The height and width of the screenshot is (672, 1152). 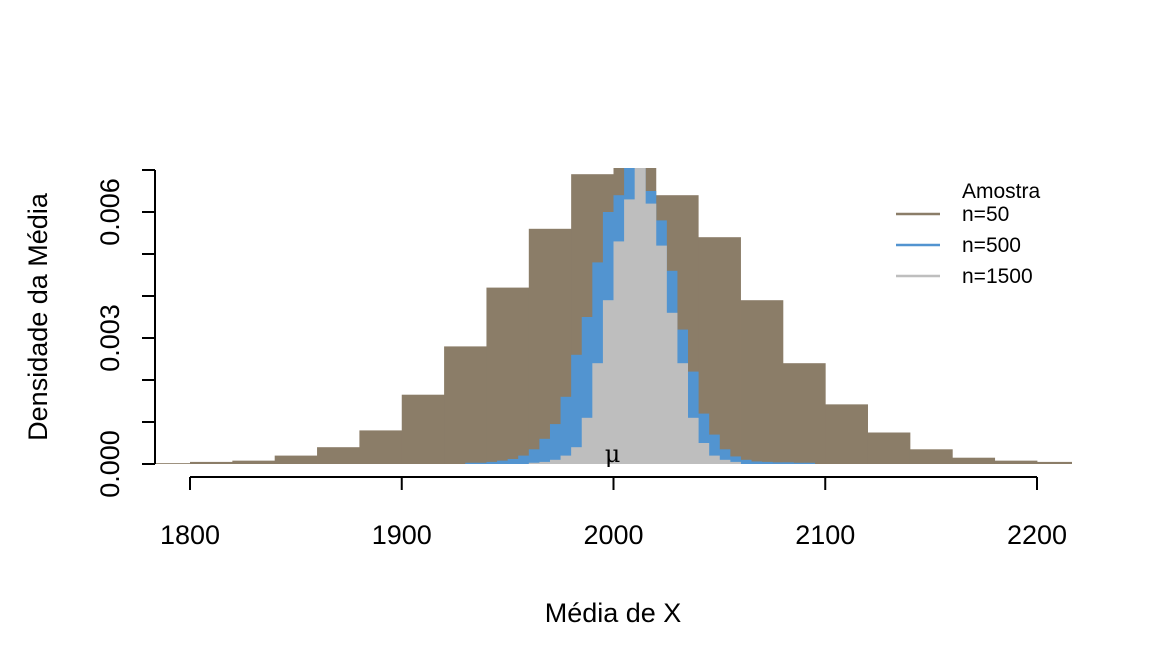 What do you see at coordinates (110, 464) in the screenshot?
I see `y-tick-label: 0.000` at bounding box center [110, 464].